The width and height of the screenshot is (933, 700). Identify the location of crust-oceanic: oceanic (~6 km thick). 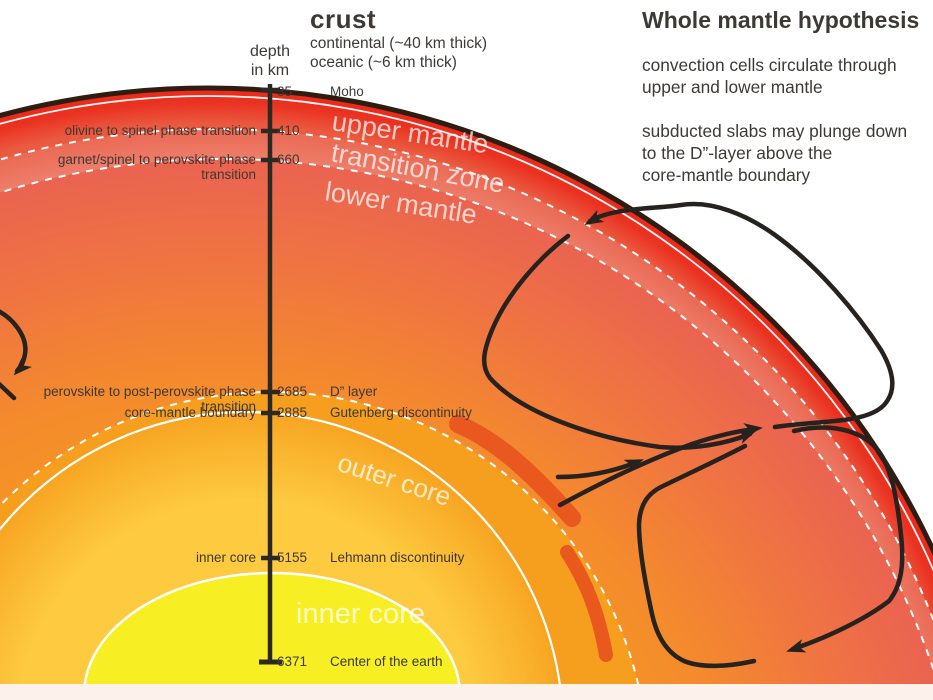
(383, 62).